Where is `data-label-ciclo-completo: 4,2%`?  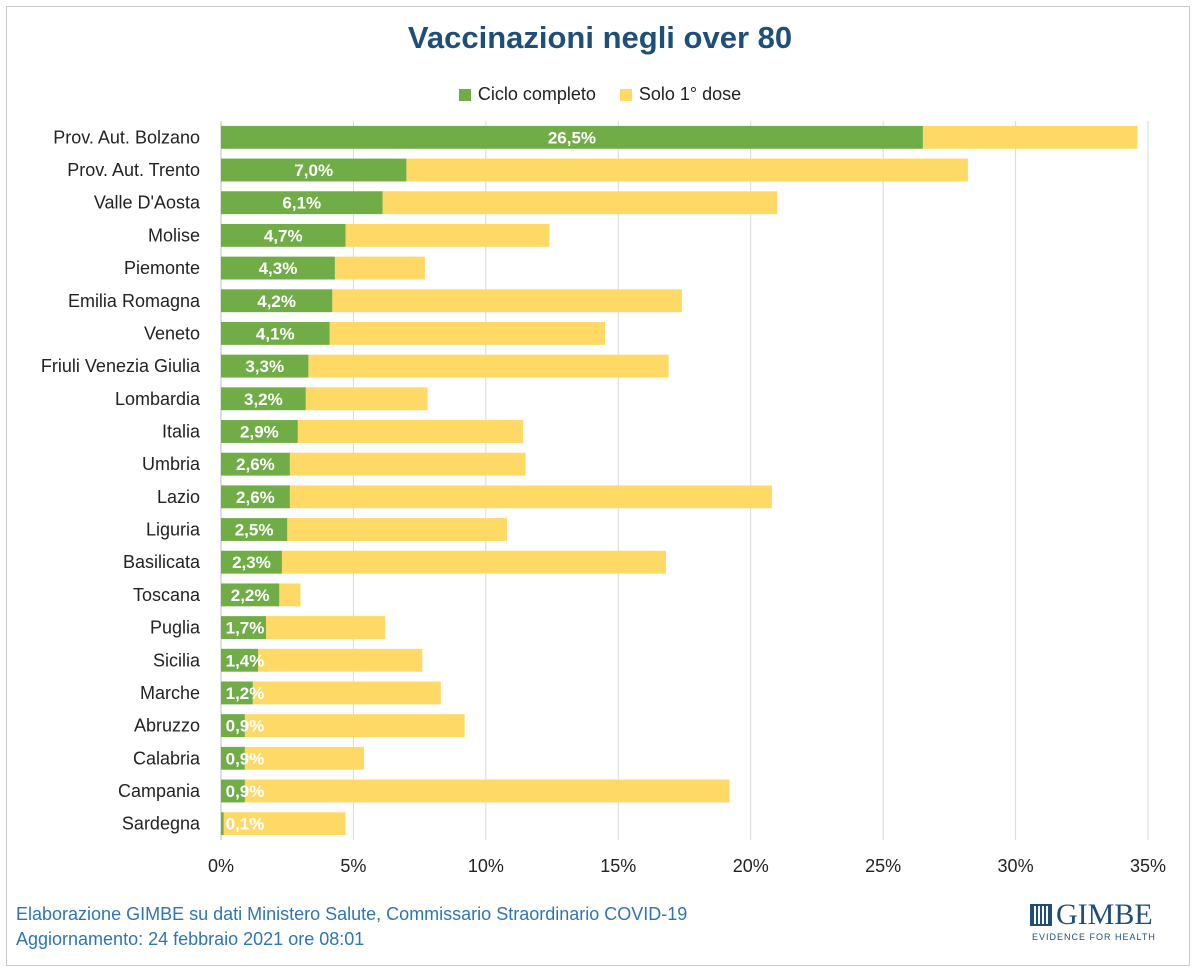 data-label-ciclo-completo: 4,2% is located at coordinates (276, 301).